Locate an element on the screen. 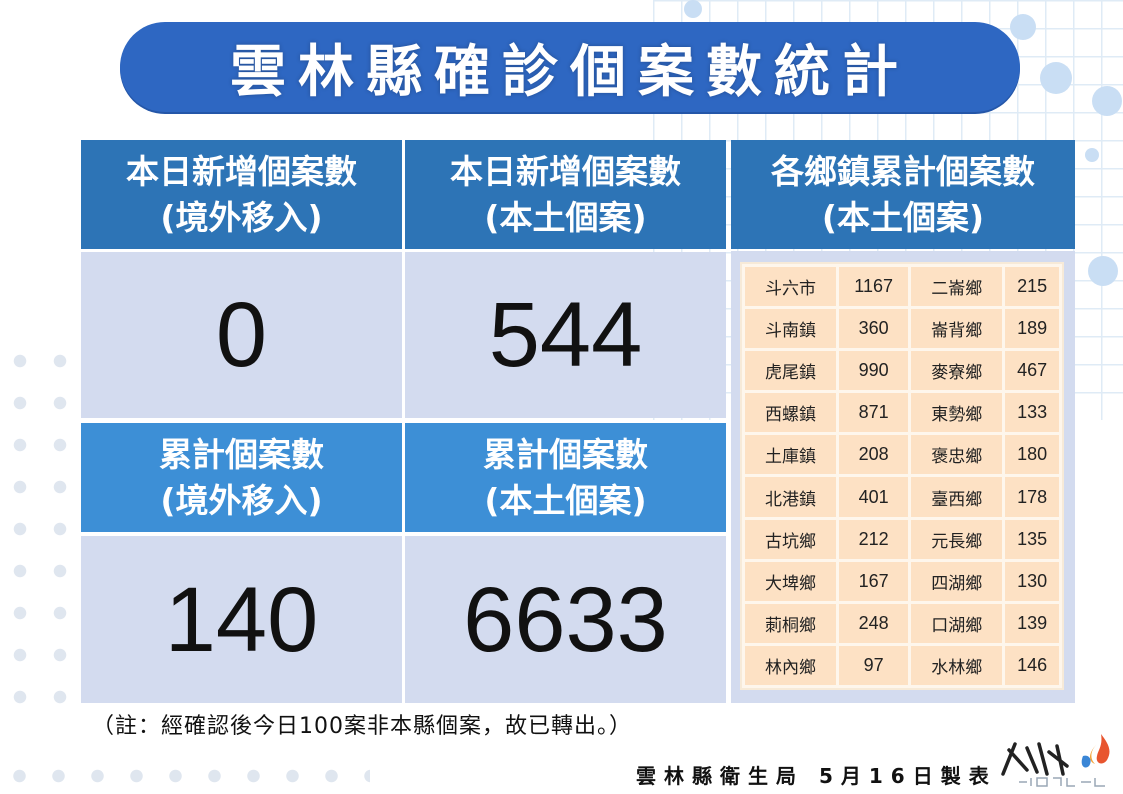 The width and height of the screenshot is (1123, 794). table-row: 莿桐鄉 248 口湖鄉 139 is located at coordinates (902, 623).